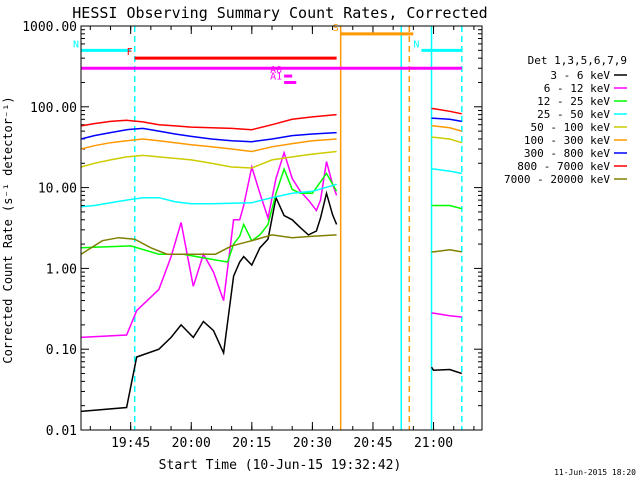 The width and height of the screenshot is (640, 484). I want to click on x-tick-label: 19:45, so click(130, 443).